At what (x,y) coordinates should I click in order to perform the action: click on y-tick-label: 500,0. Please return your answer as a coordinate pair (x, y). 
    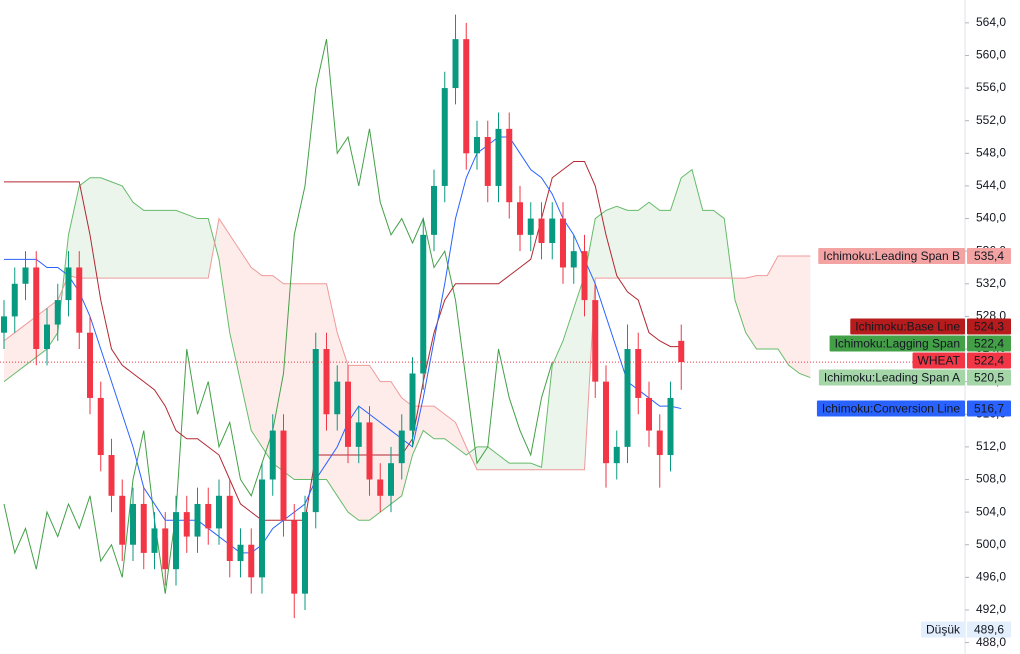
    Looking at the image, I should click on (991, 544).